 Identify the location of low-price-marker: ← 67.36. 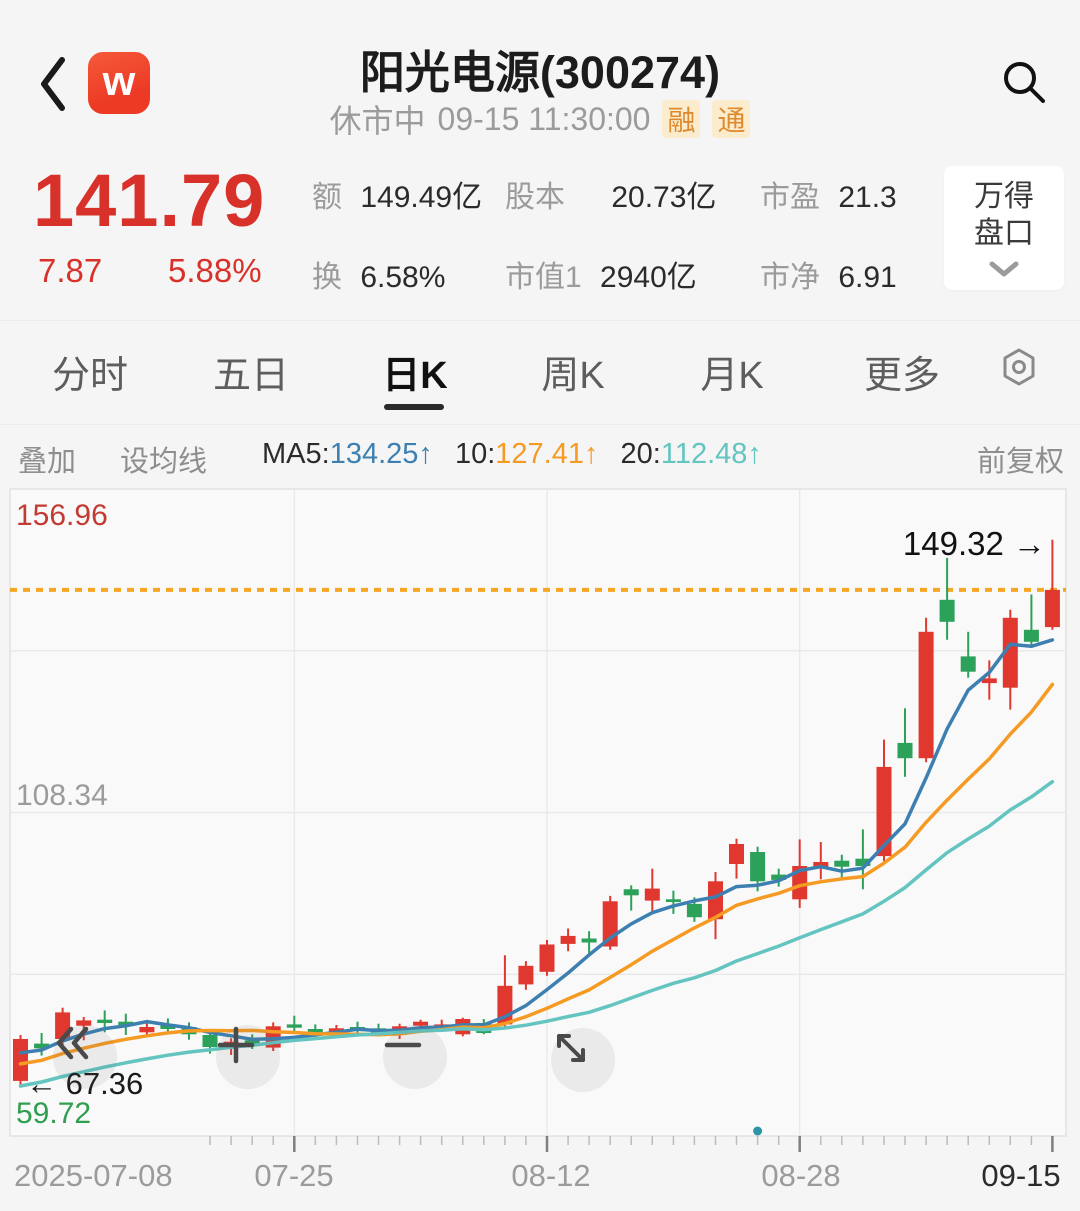
(84, 1084).